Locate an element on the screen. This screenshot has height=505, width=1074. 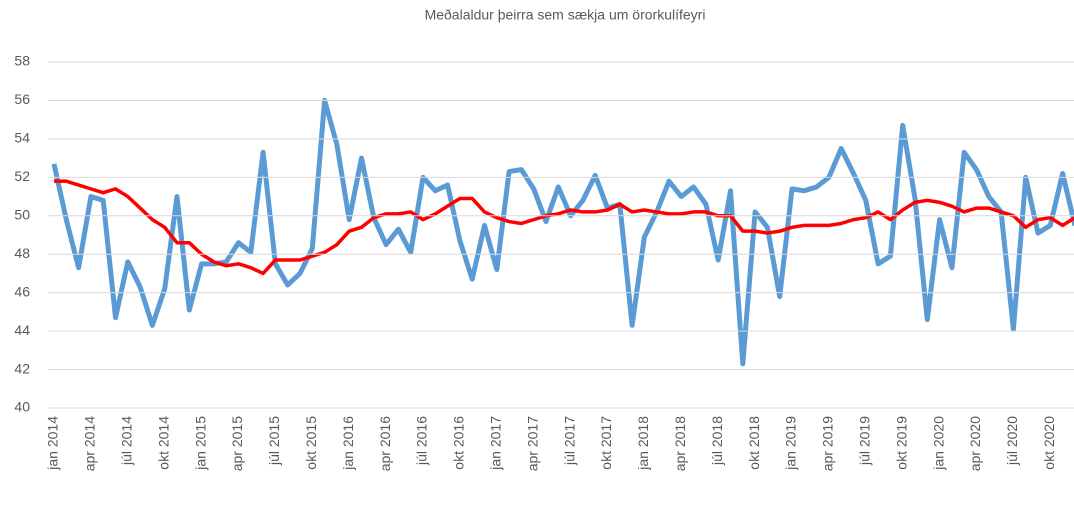
x-tick-label: júl 2015 is located at coordinates (274, 441).